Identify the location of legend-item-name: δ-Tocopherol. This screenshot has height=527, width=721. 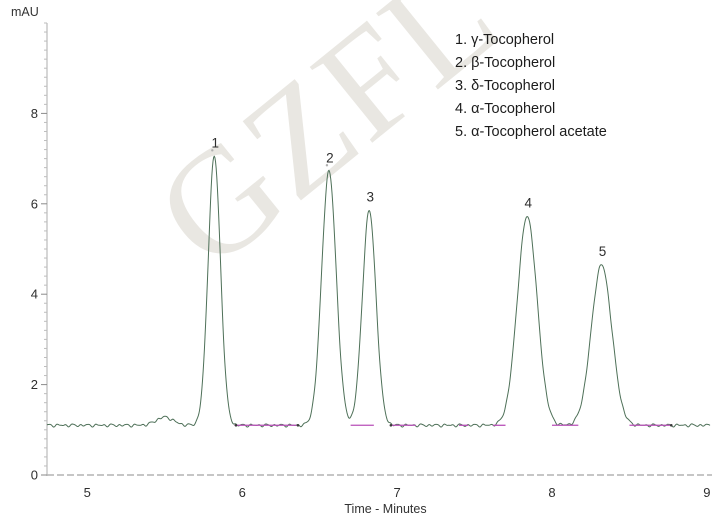
(513, 86).